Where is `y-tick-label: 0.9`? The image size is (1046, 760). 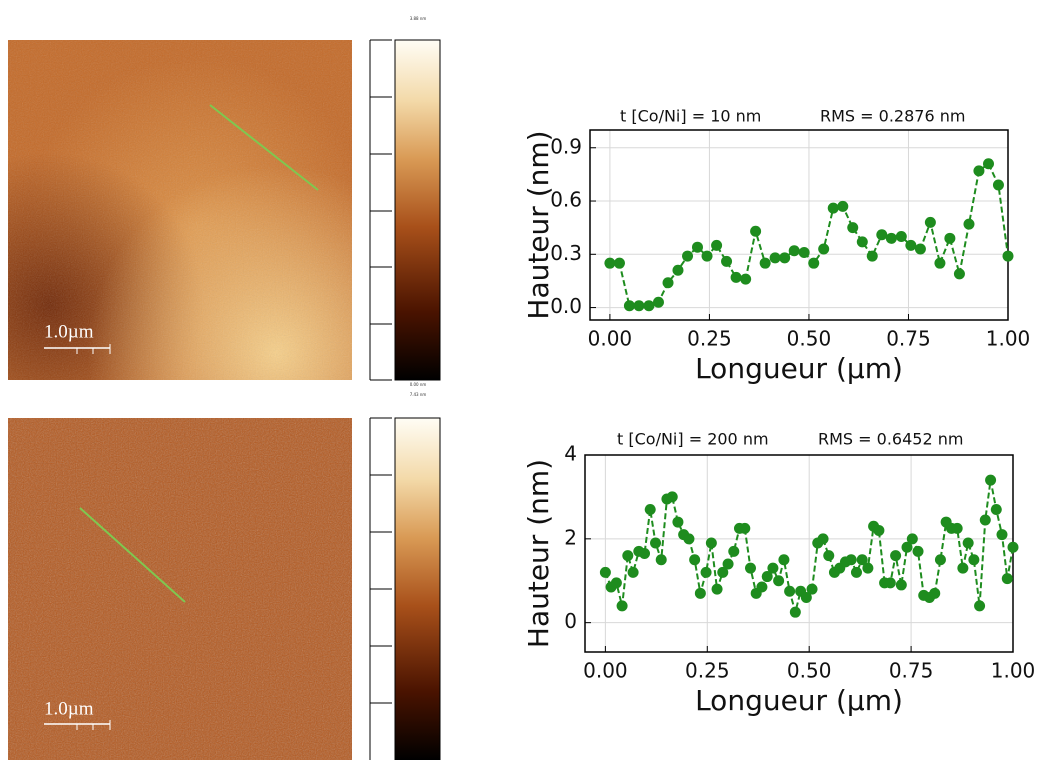
y-tick-label: 0.9 is located at coordinates (566, 146).